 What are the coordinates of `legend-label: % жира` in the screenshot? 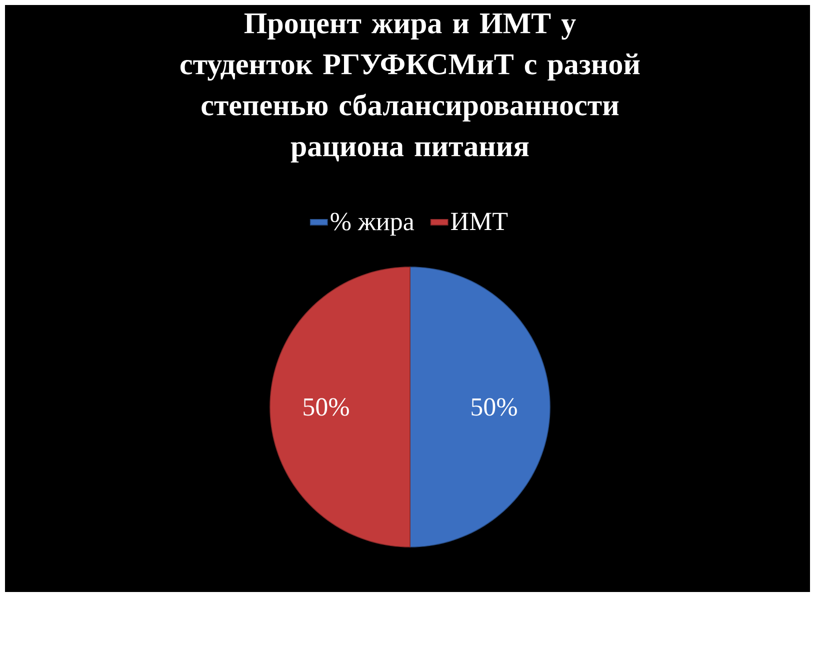 It's located at (372, 224).